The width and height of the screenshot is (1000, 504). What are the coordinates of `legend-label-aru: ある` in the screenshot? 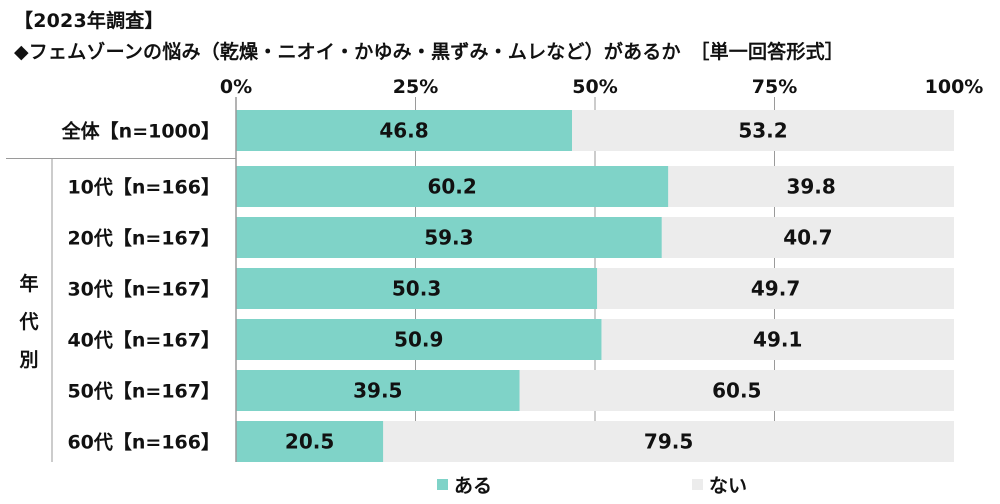 It's located at (473, 485).